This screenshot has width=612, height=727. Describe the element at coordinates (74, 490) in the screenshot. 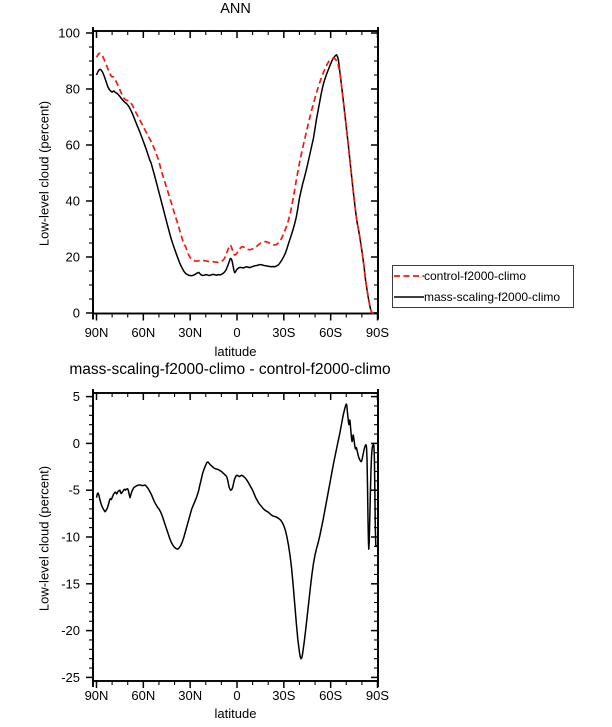

I see `y-tick-label: -5` at that location.